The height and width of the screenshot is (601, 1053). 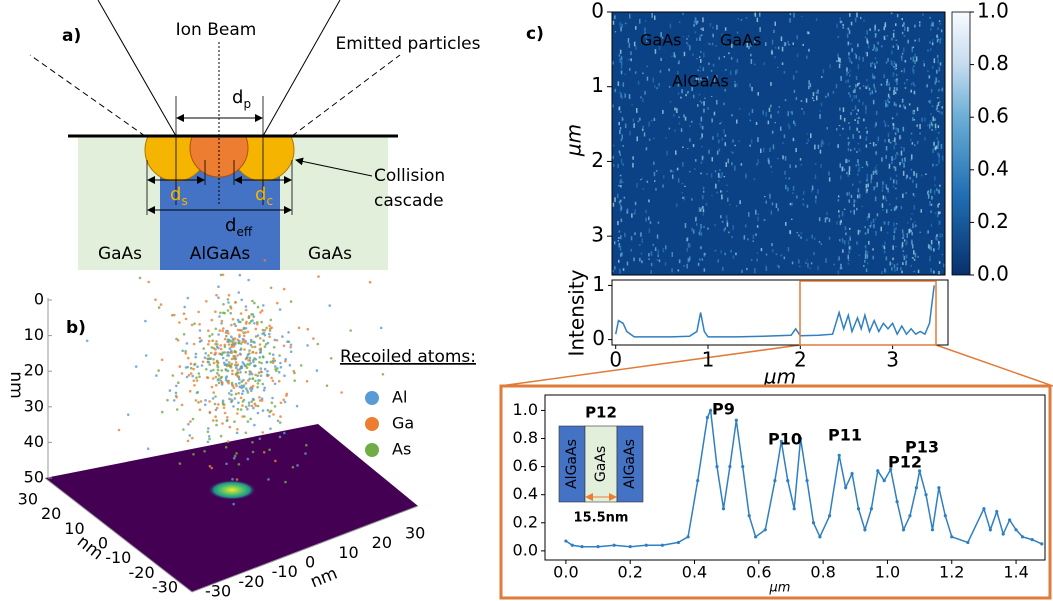 I want to click on legend-label: Al, so click(x=399, y=397).